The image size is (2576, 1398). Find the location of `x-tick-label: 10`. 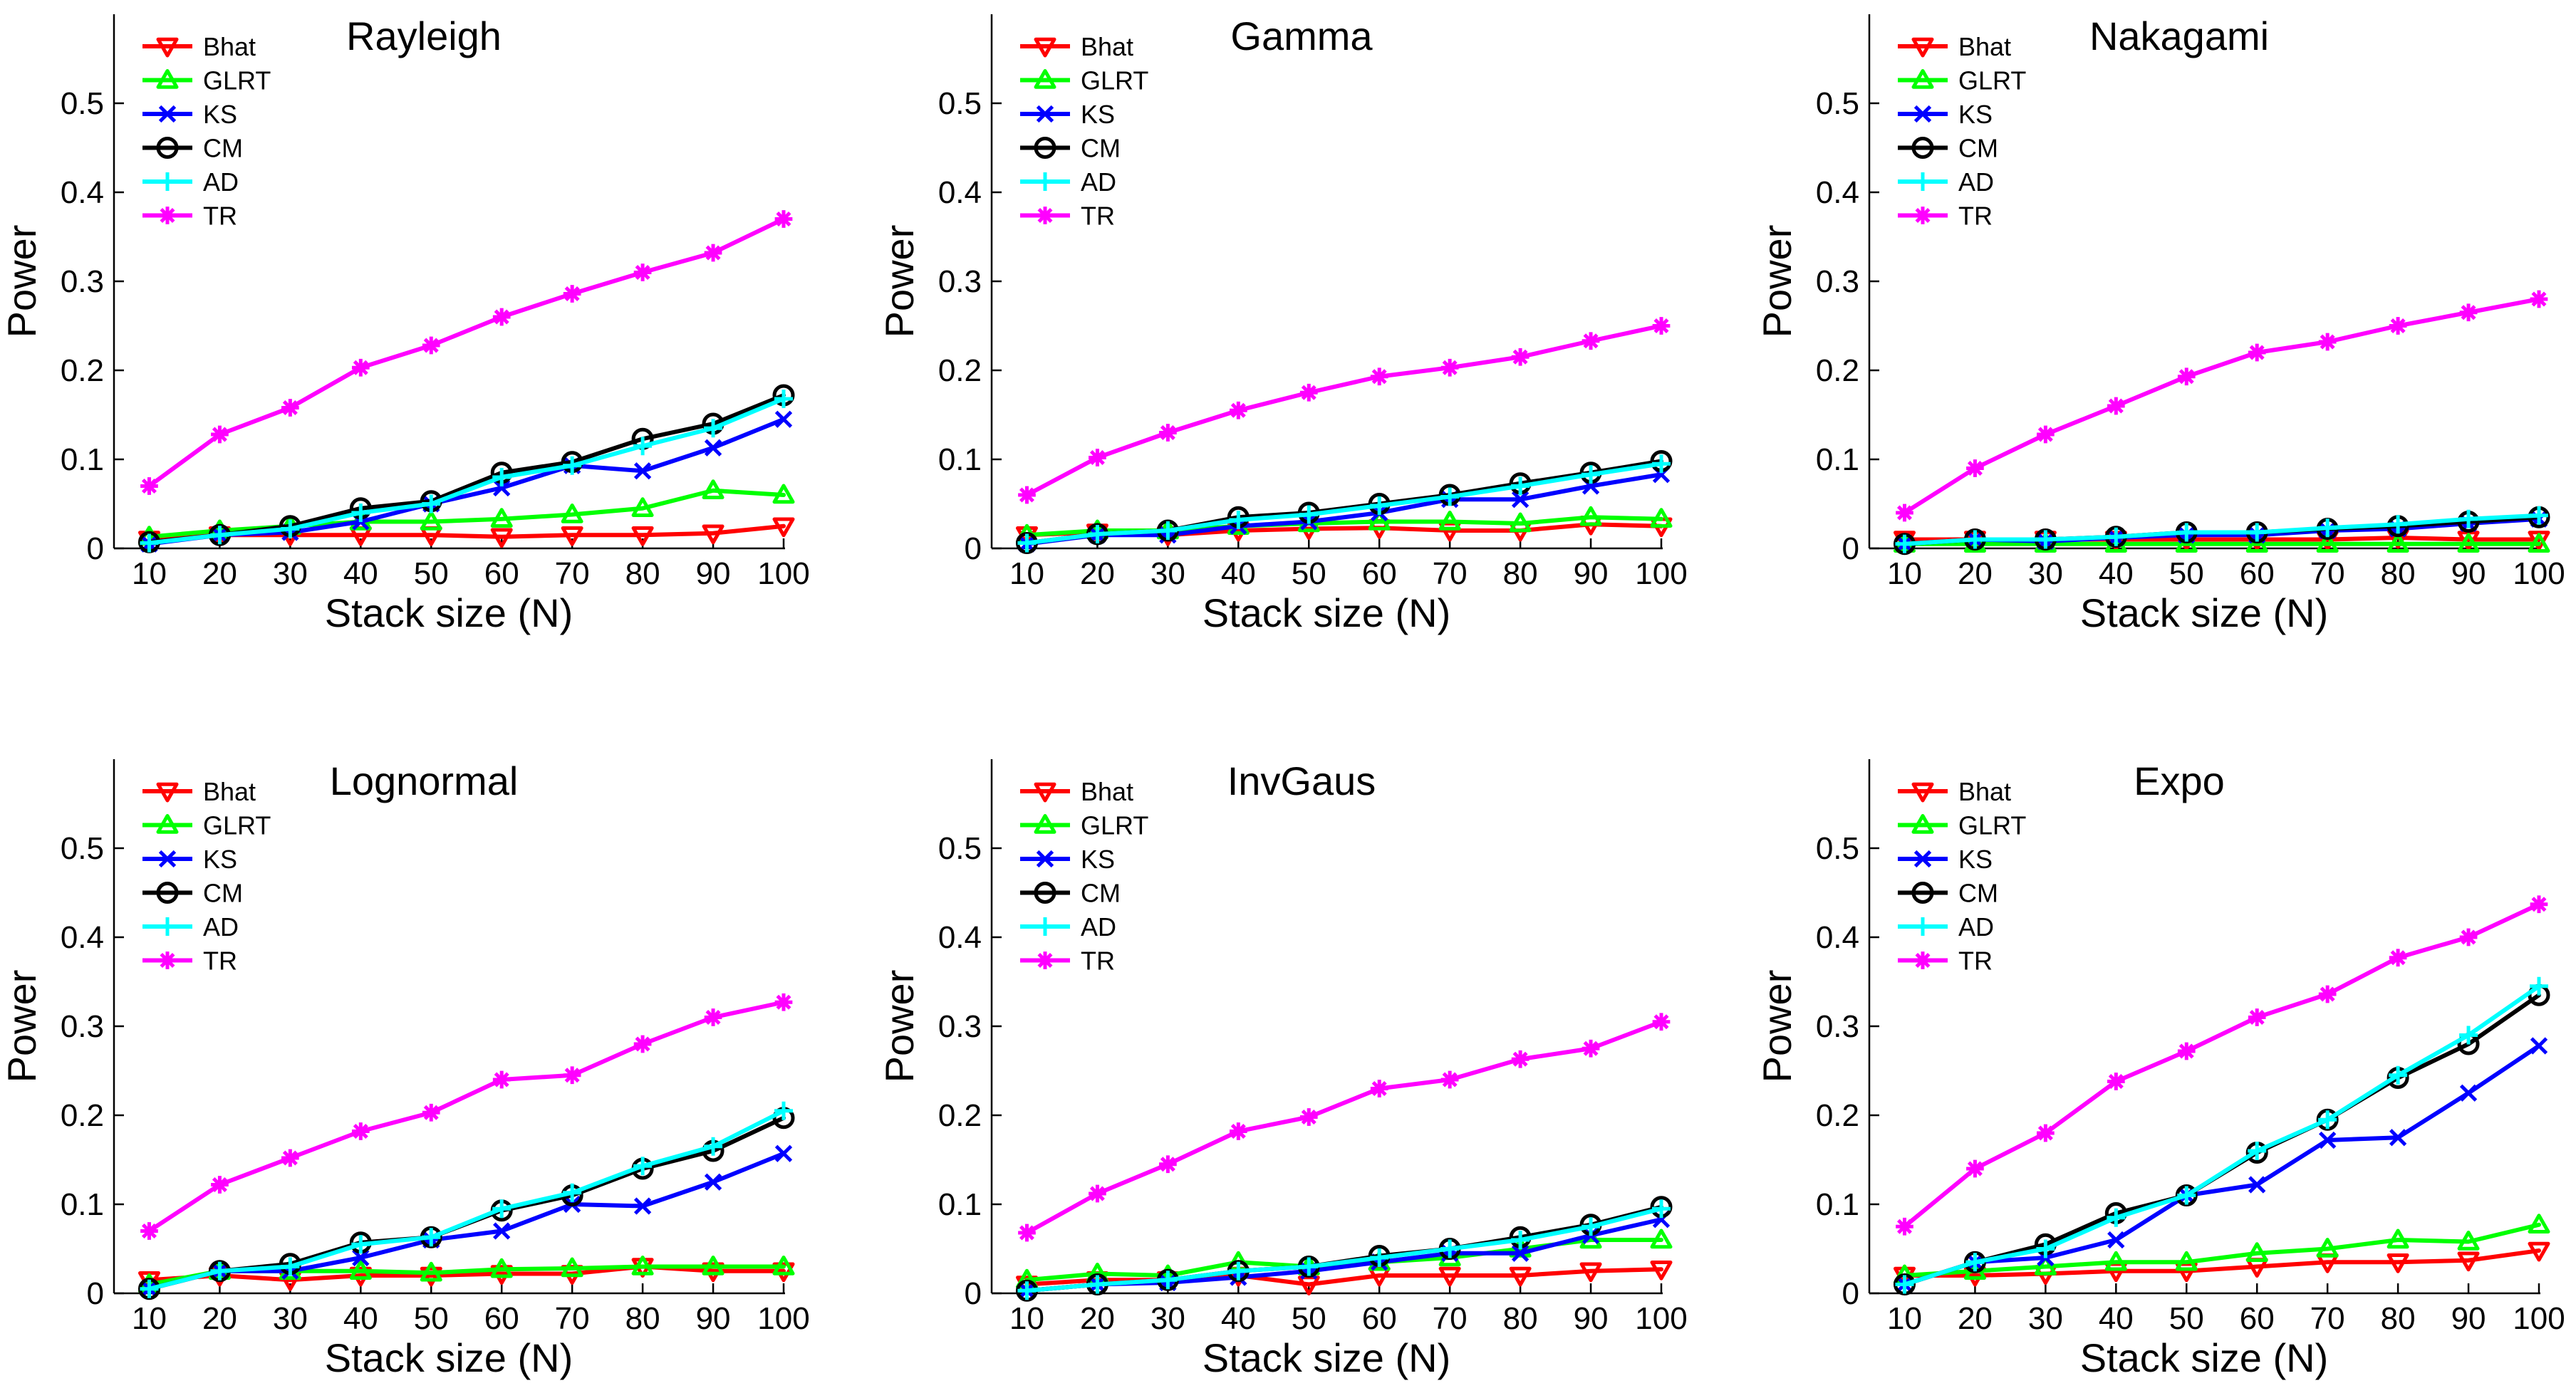

x-tick-label: 10 is located at coordinates (1904, 1318).